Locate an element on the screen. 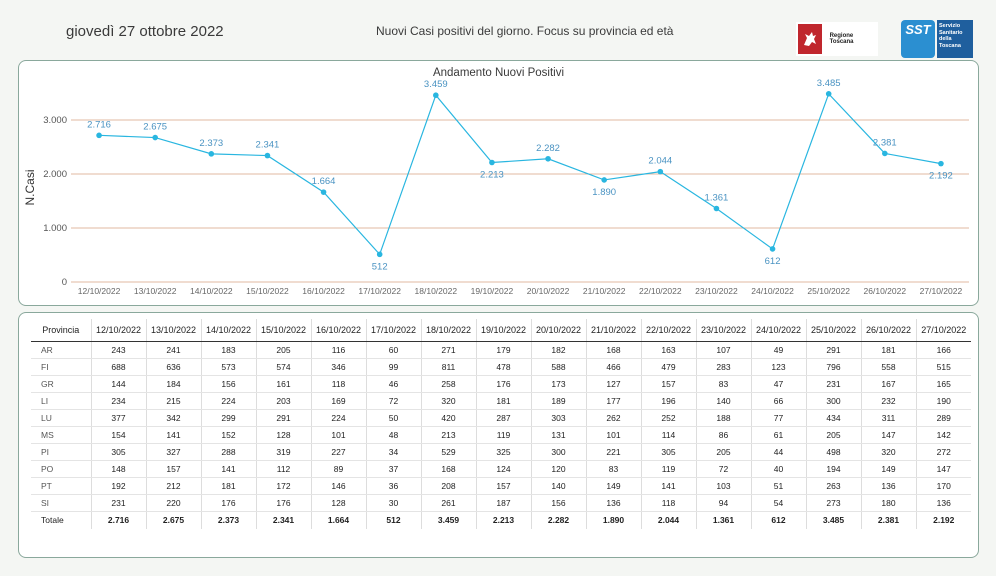 This screenshot has height=576, width=996. table-cell: 227 is located at coordinates (338, 452).